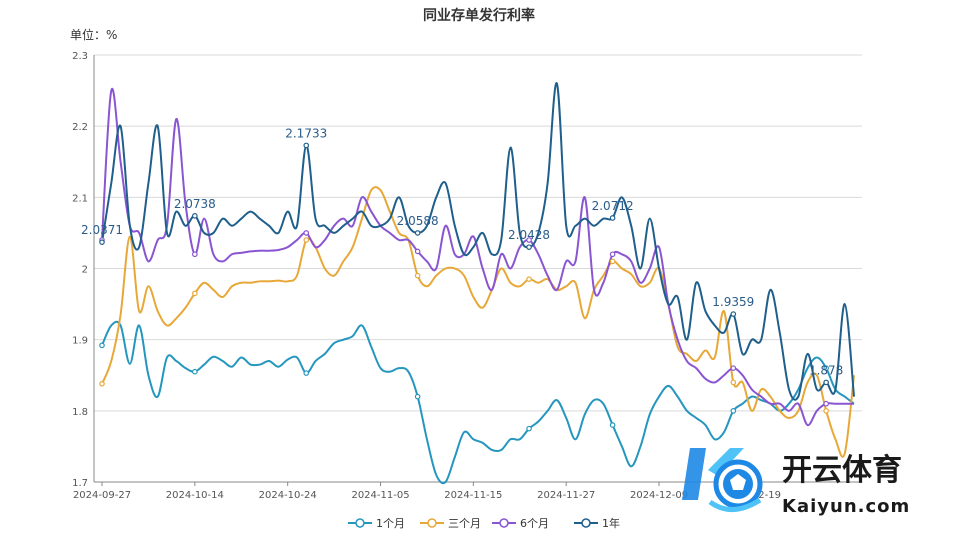 Image resolution: width=959 pixels, height=540 pixels. Describe the element at coordinates (80, 127) in the screenshot. I see `y-tick-label: 2.2` at that location.